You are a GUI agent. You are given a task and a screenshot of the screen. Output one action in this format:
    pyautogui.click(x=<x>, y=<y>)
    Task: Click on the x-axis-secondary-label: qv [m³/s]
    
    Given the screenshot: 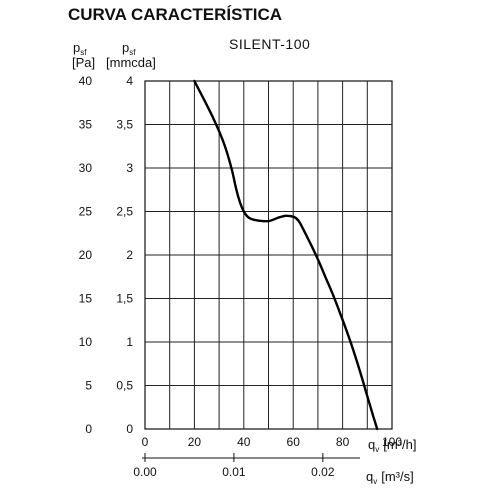 What is the action you would take?
    pyautogui.click(x=390, y=477)
    